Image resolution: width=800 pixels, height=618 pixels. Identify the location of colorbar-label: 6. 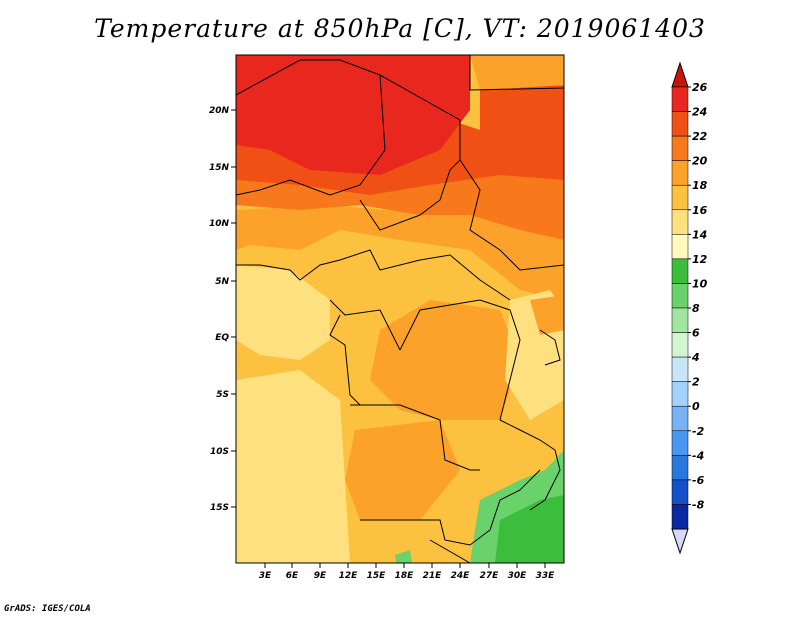
(696, 333).